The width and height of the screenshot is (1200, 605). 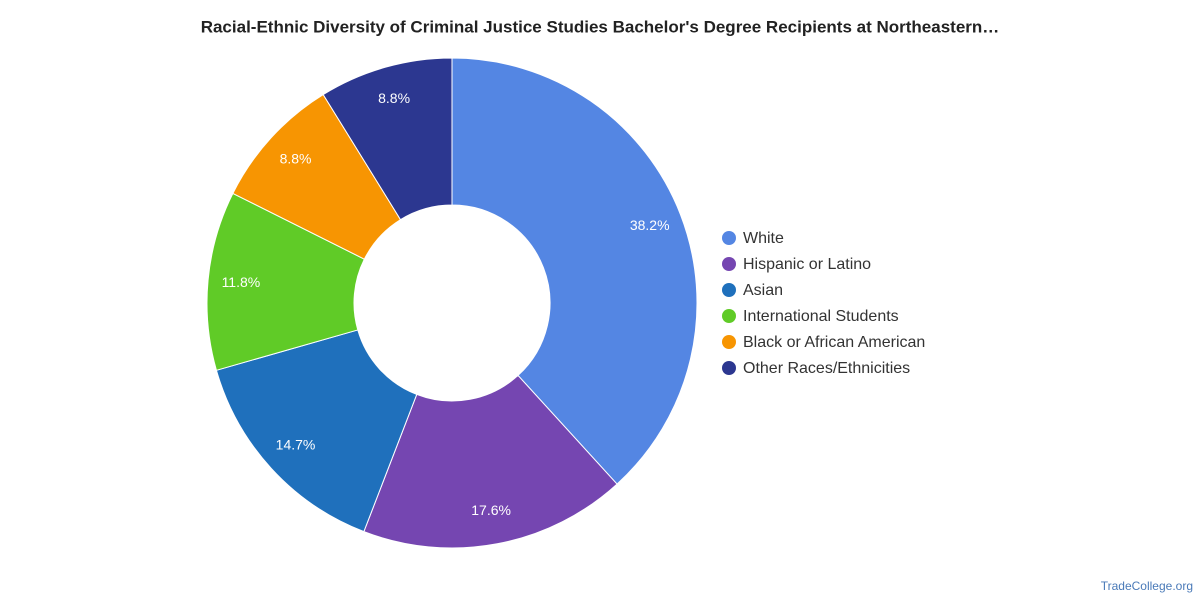 What do you see at coordinates (807, 264) in the screenshot?
I see `legend-label: Hispanic or Latino` at bounding box center [807, 264].